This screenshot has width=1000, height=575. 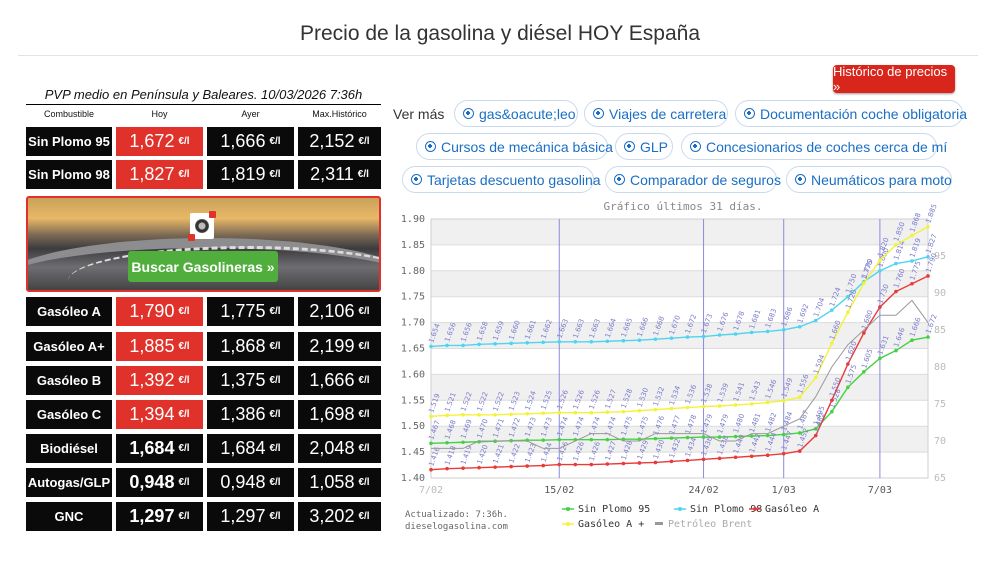 I want to click on price-max-historico-value: 2,199, so click(x=332, y=346).